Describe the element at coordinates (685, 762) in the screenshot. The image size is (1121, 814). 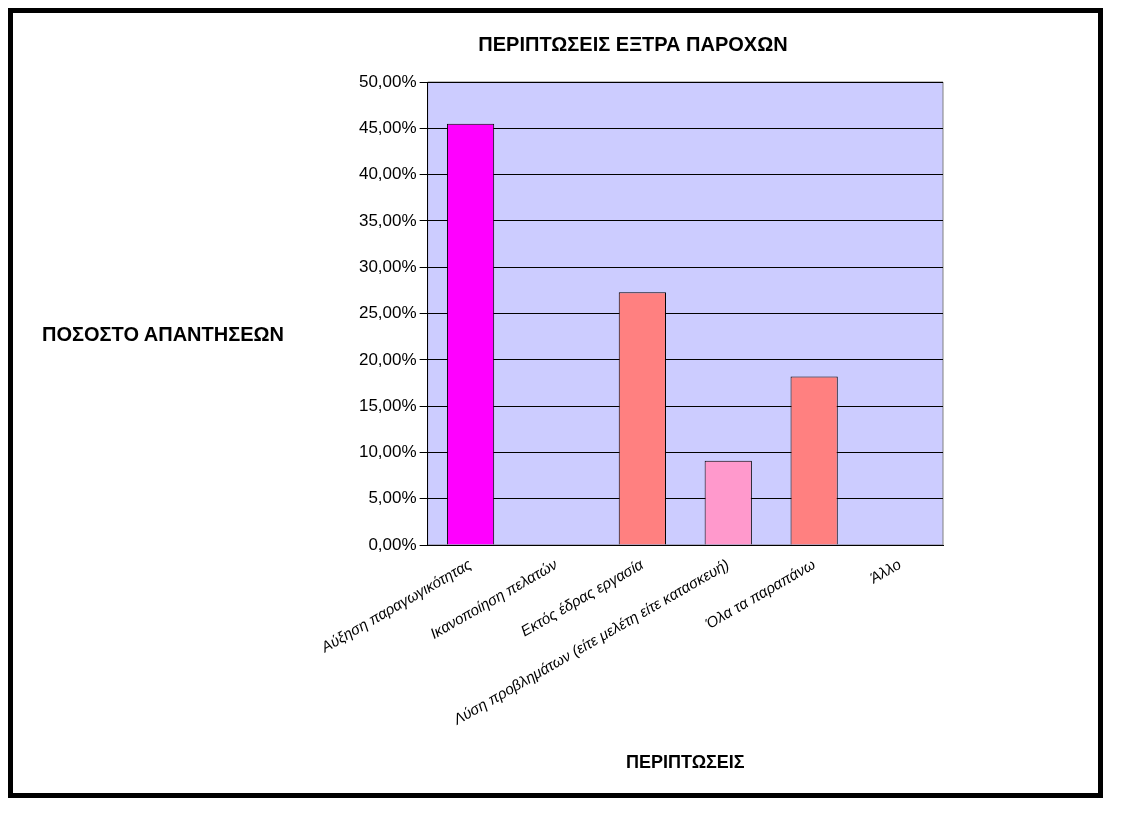
I see `x-axis-title: ΠΕΡΙΠΤΩΣΕΙΣ` at that location.